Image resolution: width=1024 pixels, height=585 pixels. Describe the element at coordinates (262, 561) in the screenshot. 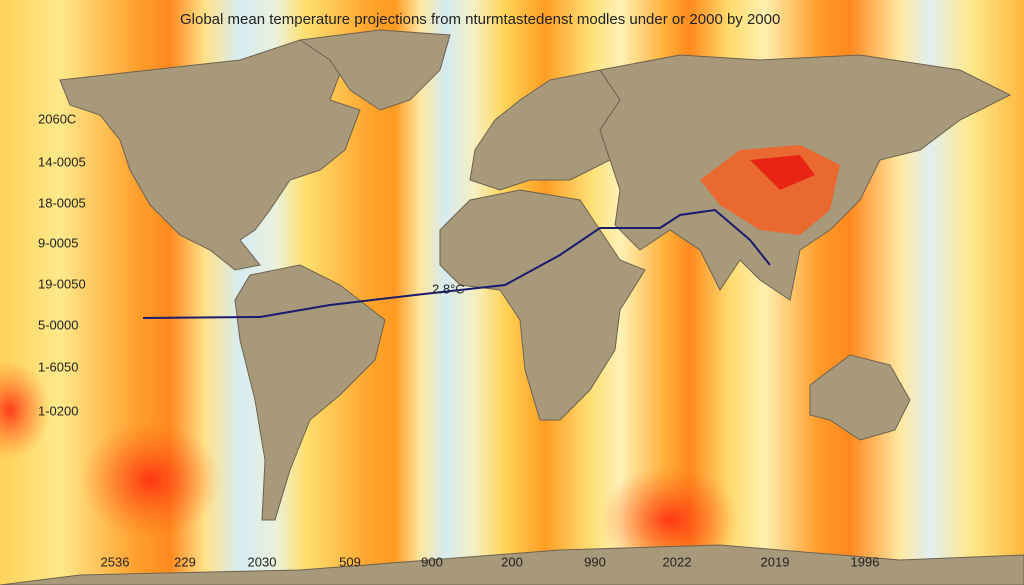

I see `bottom-label: 2030` at that location.